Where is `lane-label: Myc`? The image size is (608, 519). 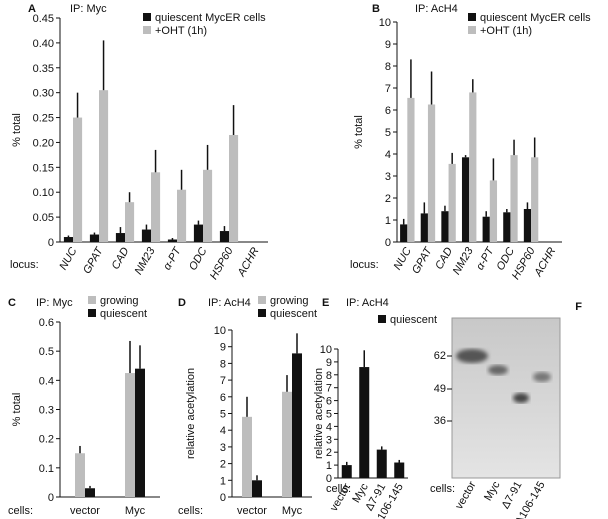 lane-label: Myc is located at coordinates (492, 491).